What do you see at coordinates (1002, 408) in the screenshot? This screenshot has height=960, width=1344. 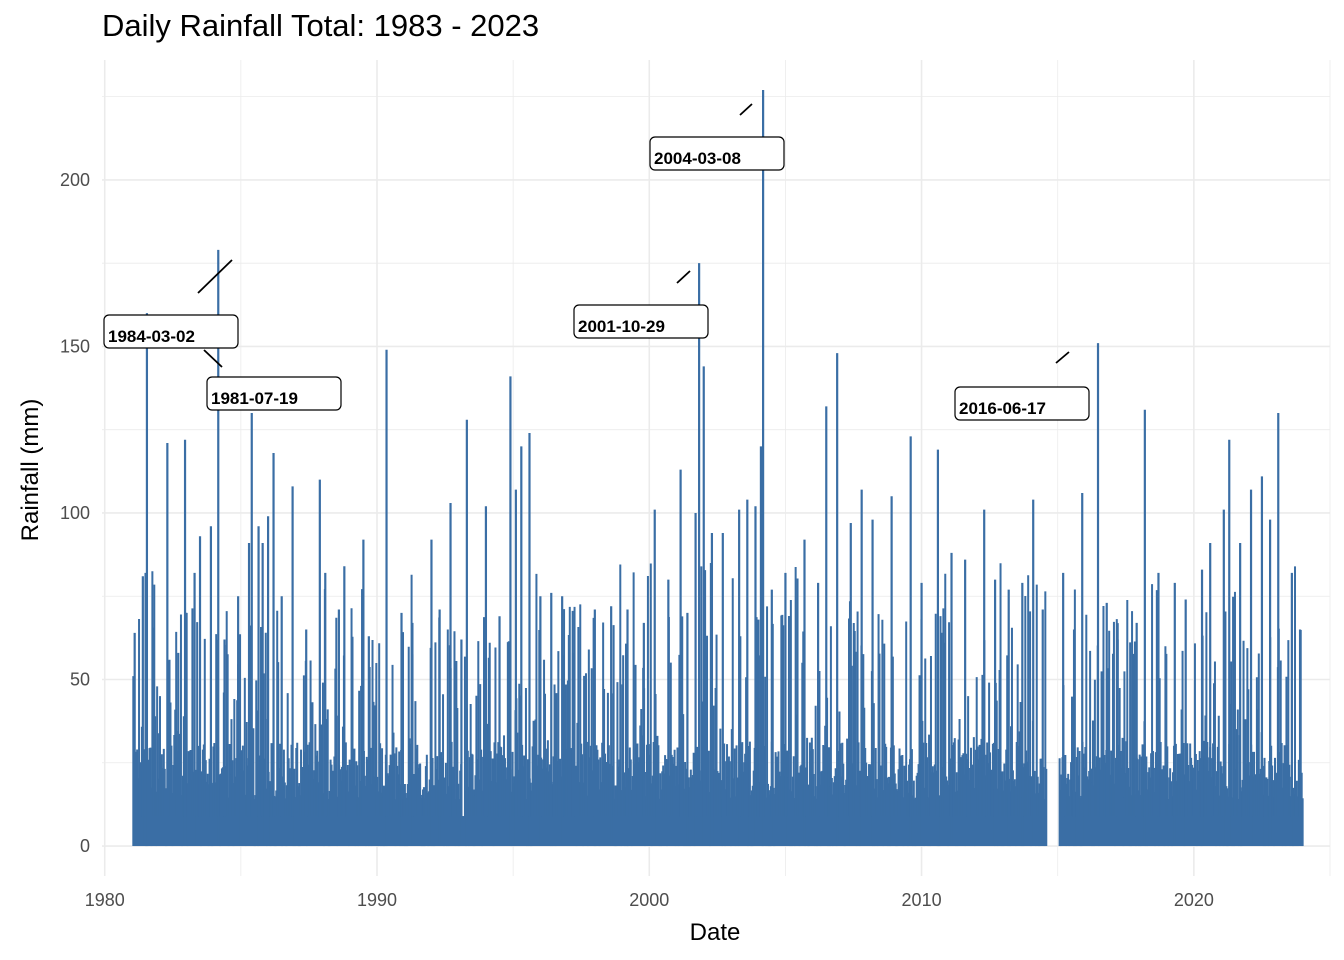 I see `annotation-label: 2016-06-17` at bounding box center [1002, 408].